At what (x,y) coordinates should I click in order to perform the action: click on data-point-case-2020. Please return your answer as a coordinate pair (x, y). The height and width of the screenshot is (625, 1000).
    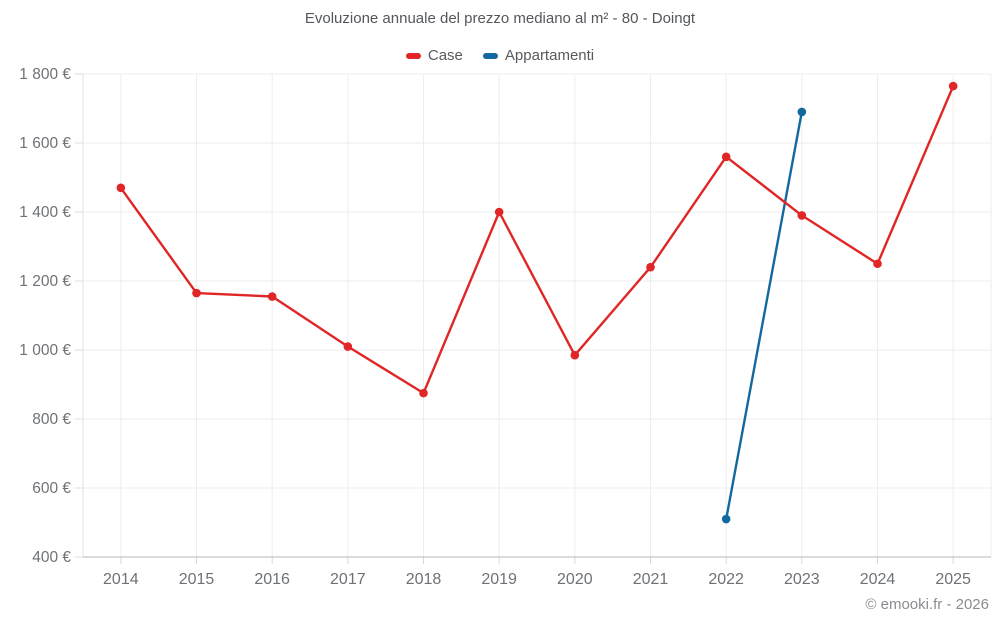
    Looking at the image, I should click on (575, 355).